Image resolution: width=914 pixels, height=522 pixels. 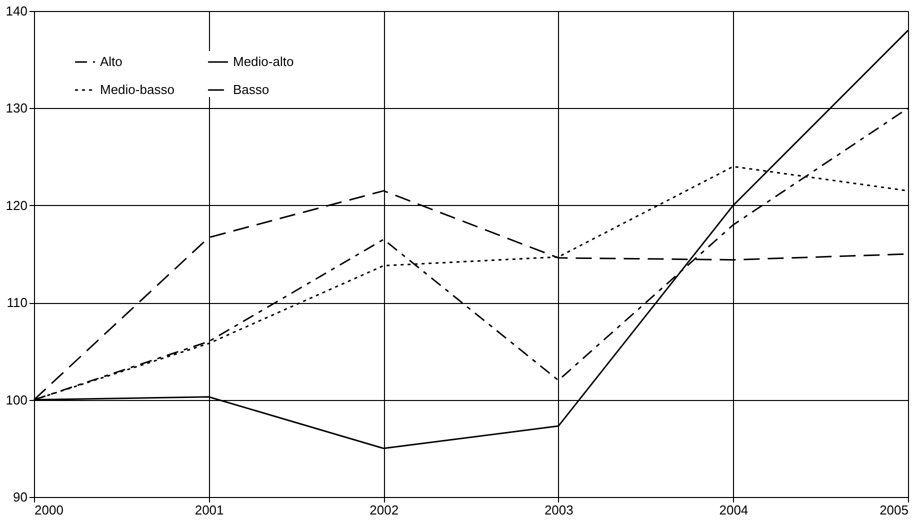 What do you see at coordinates (209, 510) in the screenshot?
I see `x-tick-label: 2001` at bounding box center [209, 510].